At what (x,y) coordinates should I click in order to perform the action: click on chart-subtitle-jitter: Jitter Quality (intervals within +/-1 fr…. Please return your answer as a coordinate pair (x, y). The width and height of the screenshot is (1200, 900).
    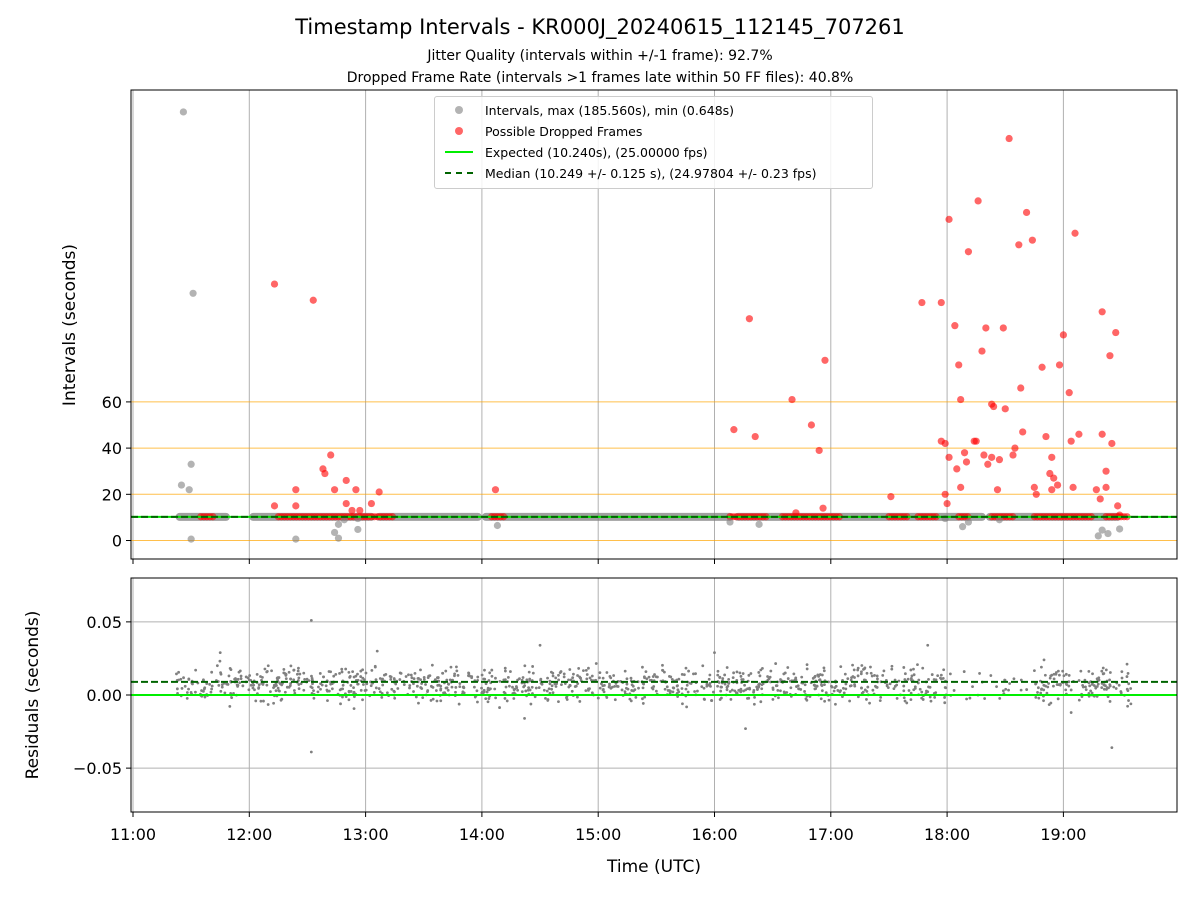
    Looking at the image, I should click on (600, 56).